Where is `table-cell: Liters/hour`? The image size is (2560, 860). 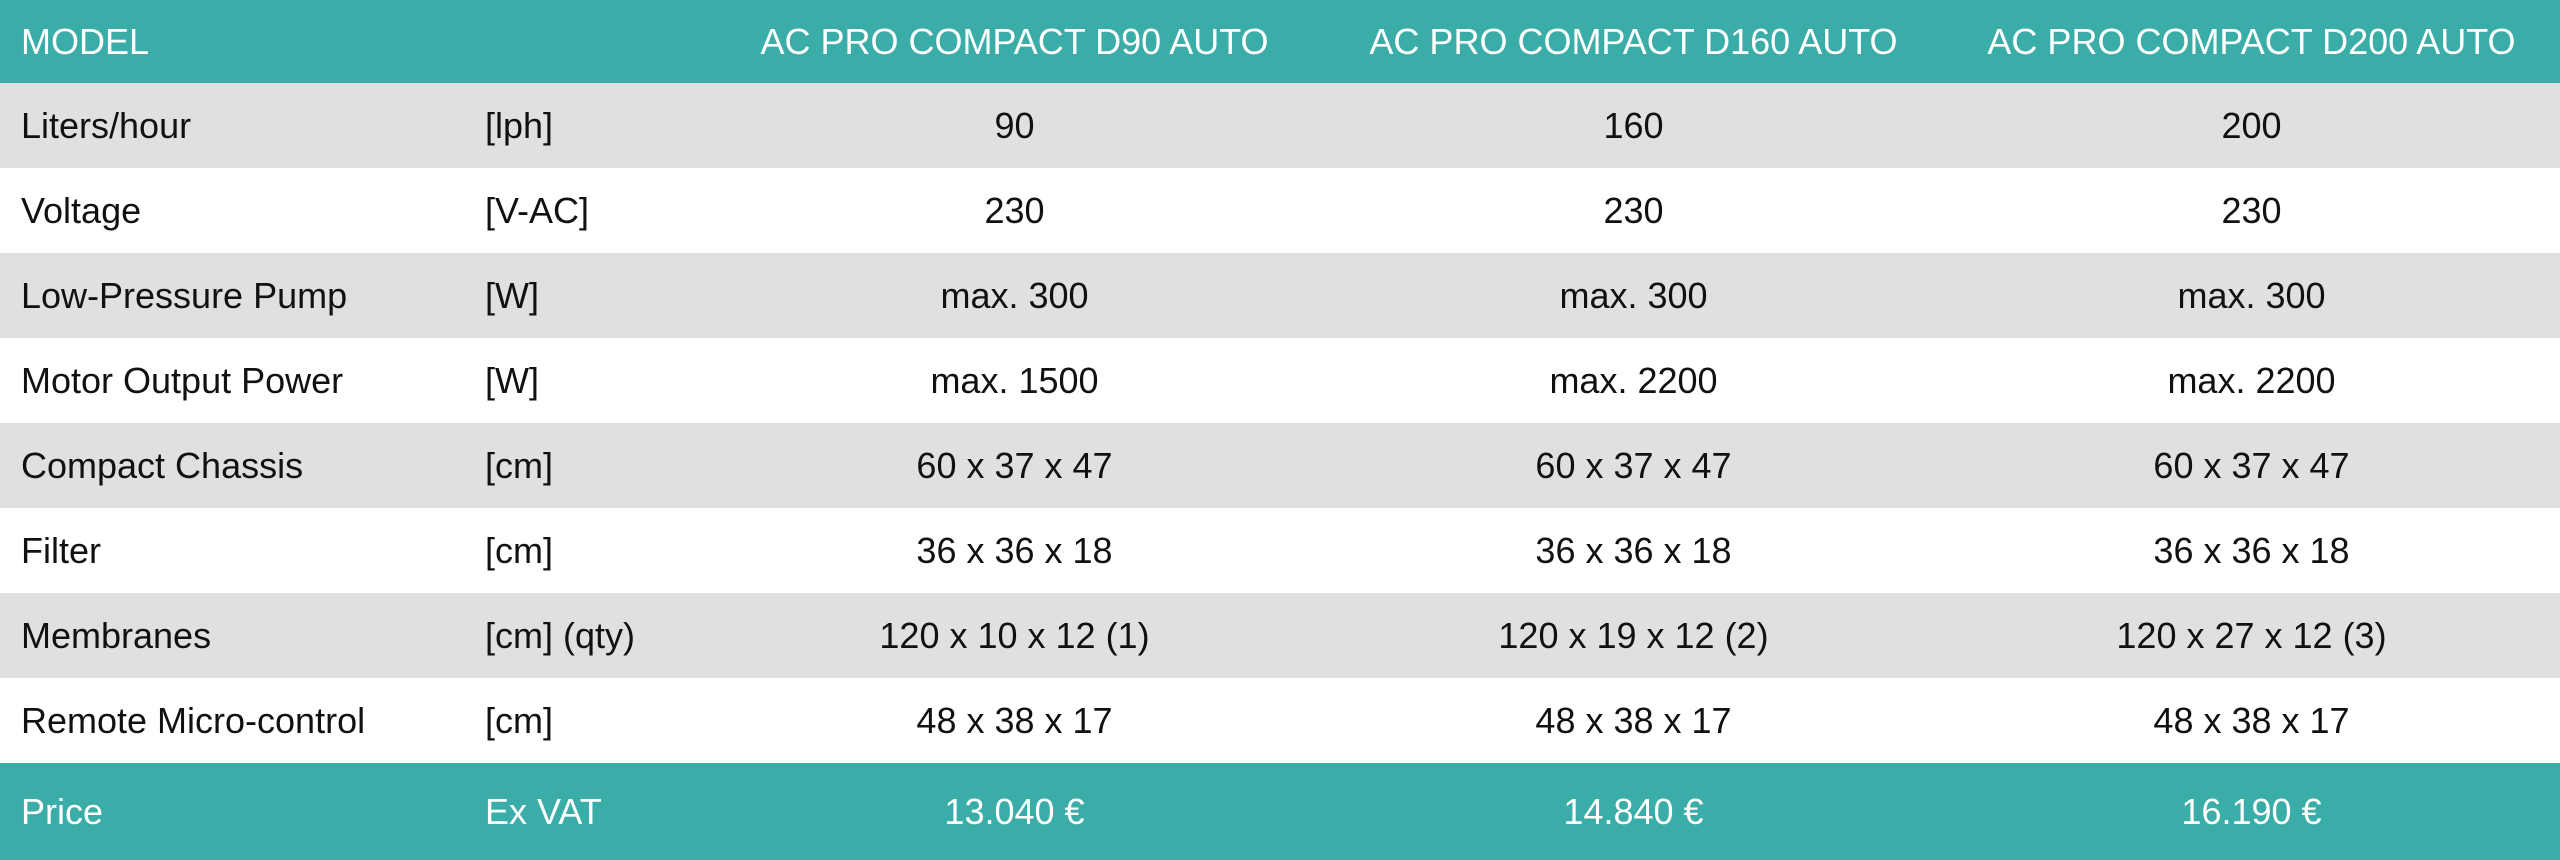
table-cell: Liters/hour is located at coordinates (106, 125).